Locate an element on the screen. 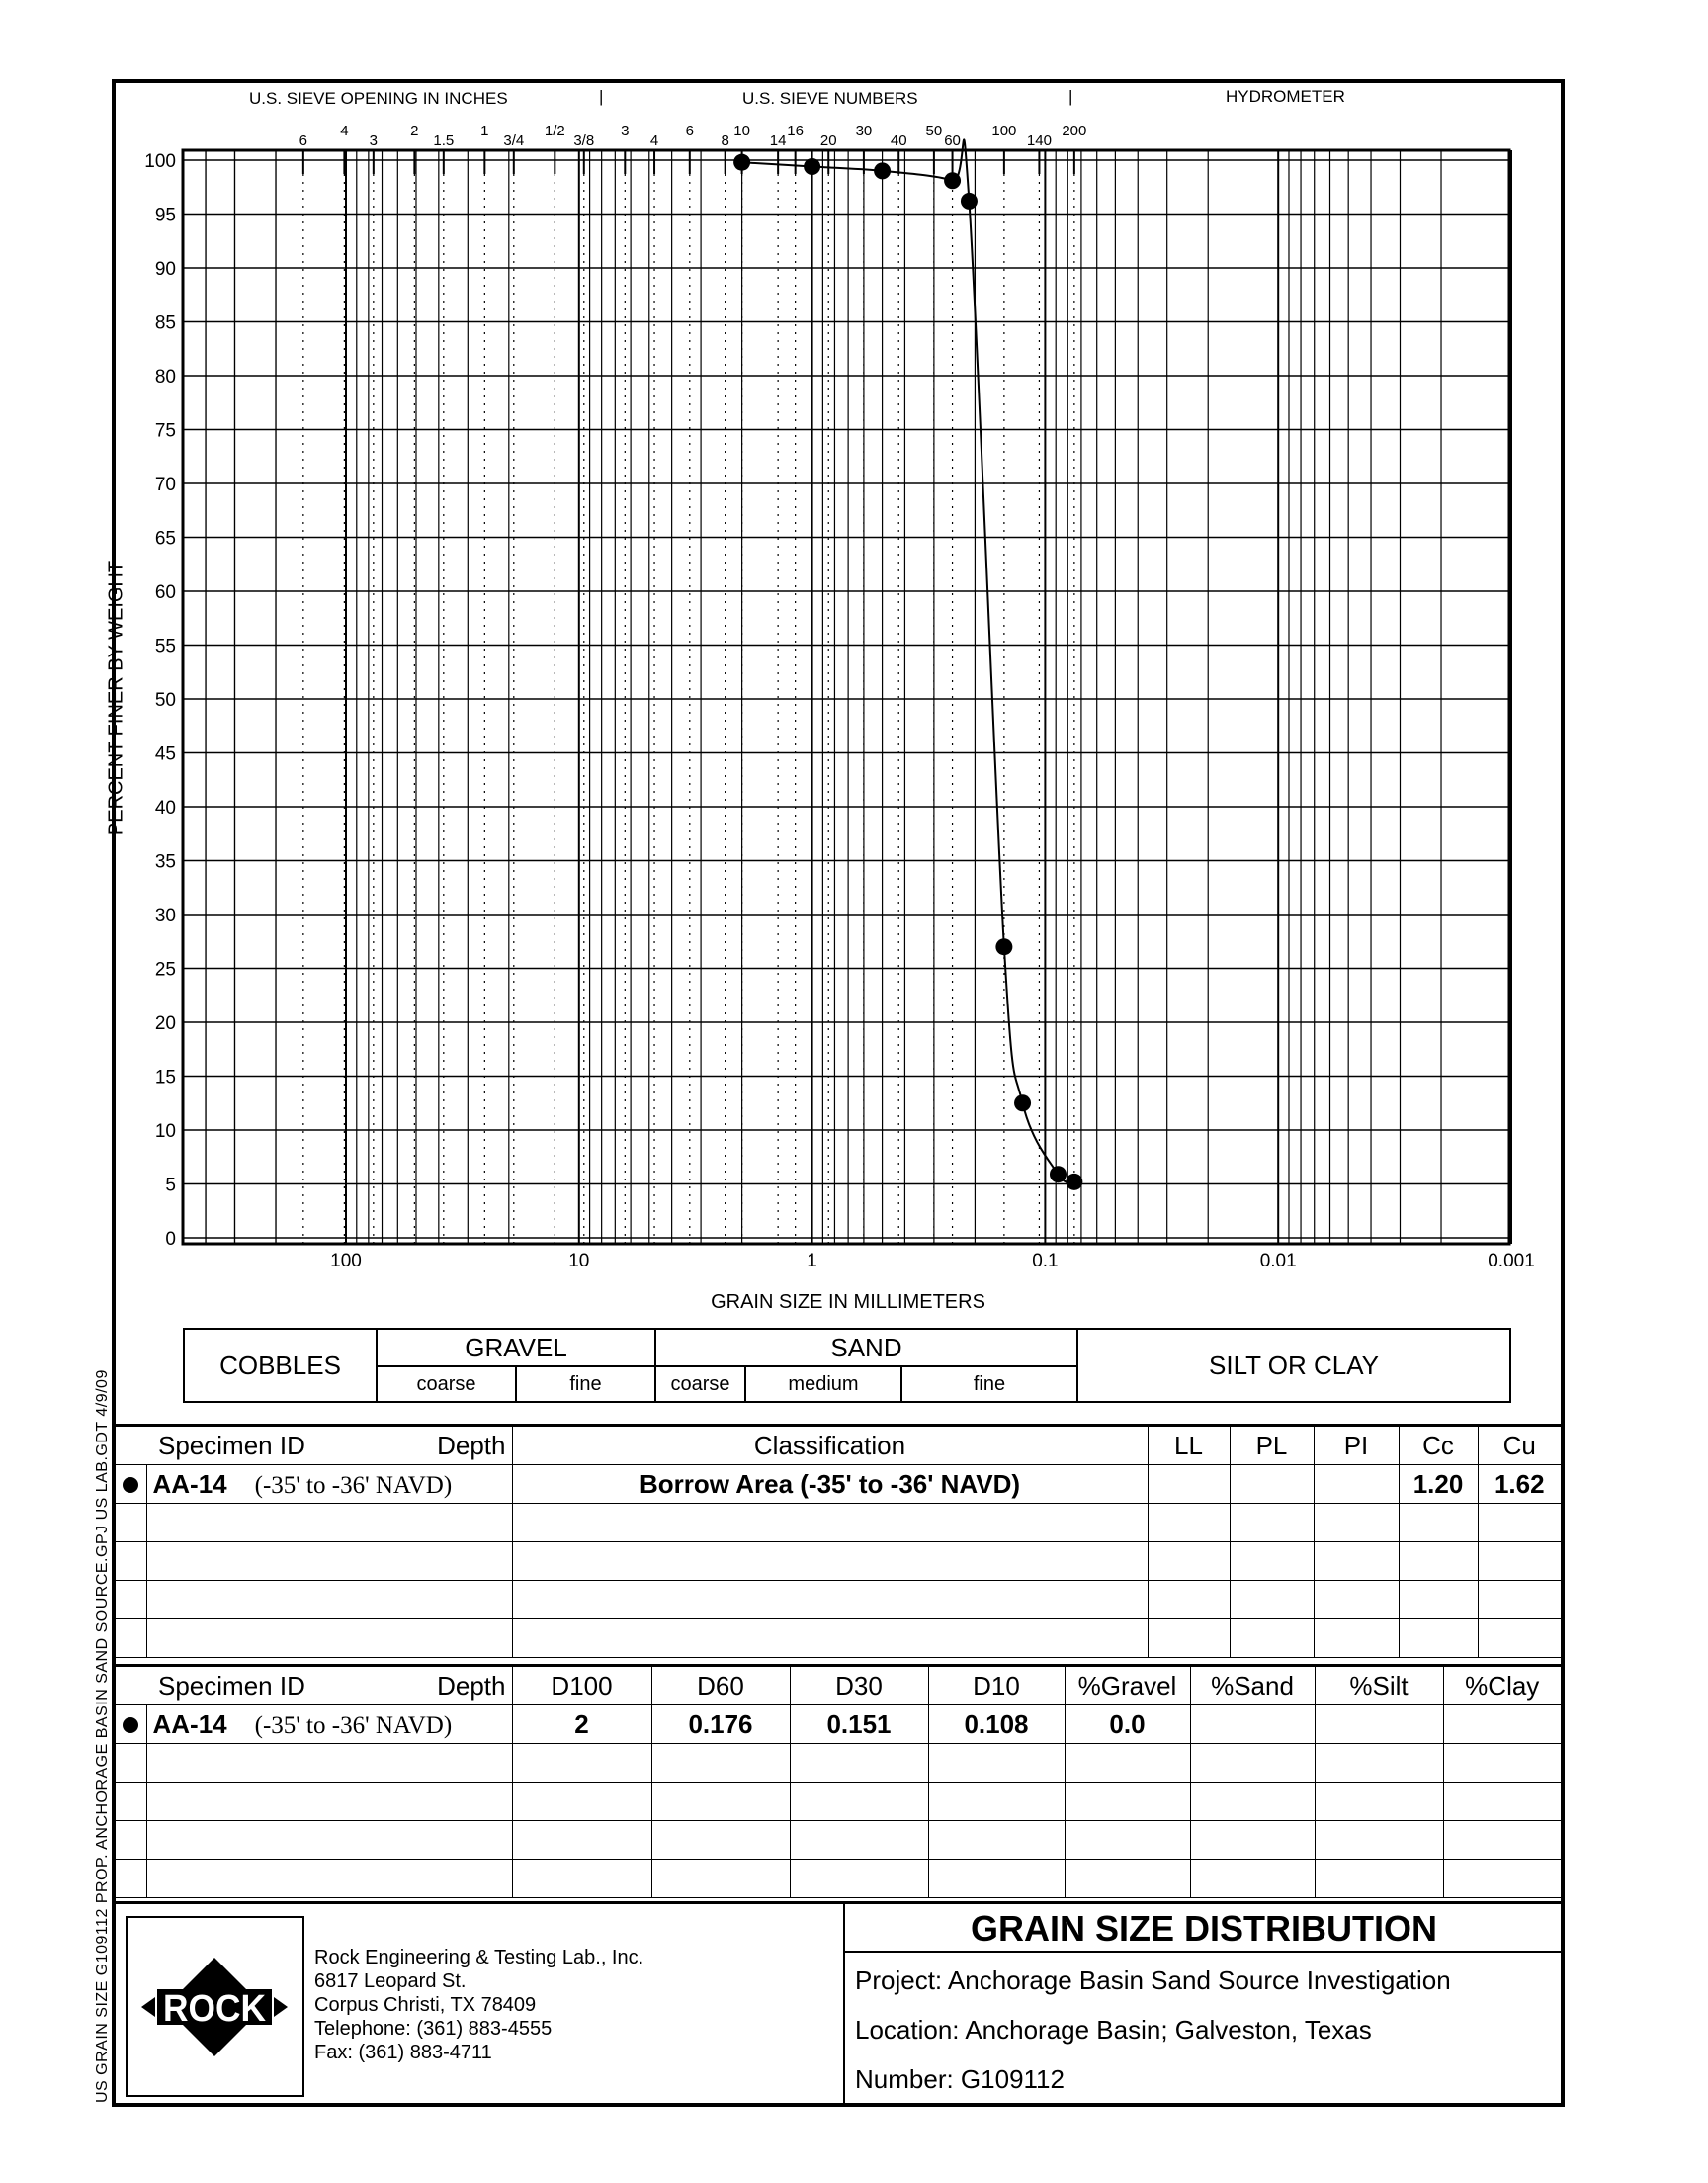  y-tick-label: 40 is located at coordinates (165, 808).